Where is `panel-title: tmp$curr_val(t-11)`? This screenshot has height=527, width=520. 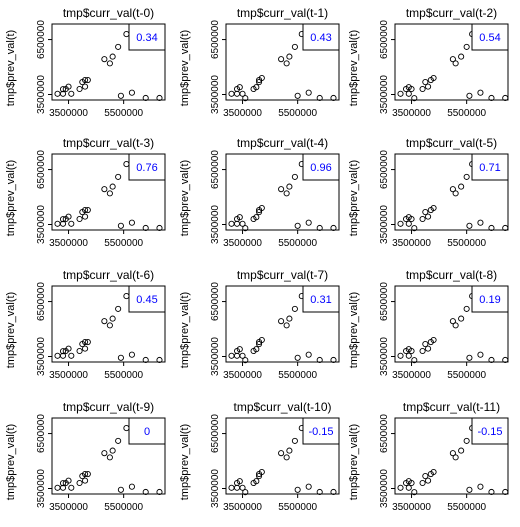 panel-title: tmp$curr_val(t-11) is located at coordinates (451, 407).